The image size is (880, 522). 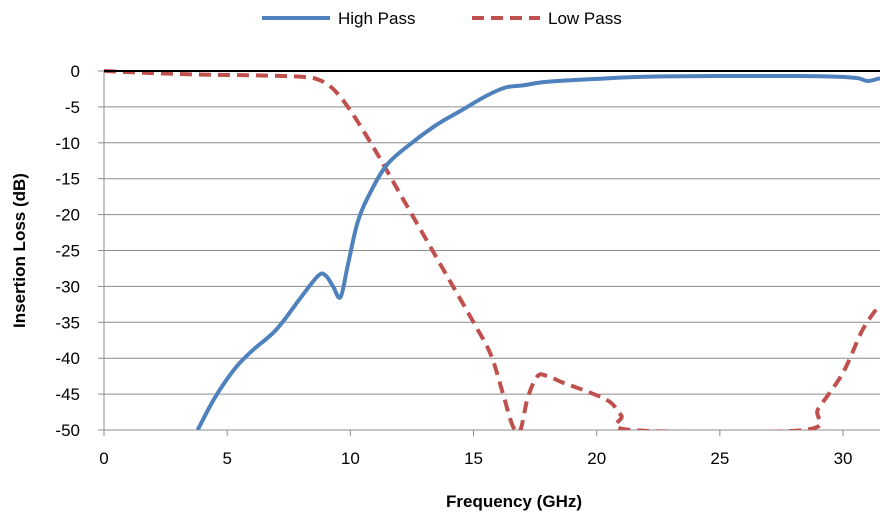 I want to click on x-tick-label: 20, so click(x=596, y=458).